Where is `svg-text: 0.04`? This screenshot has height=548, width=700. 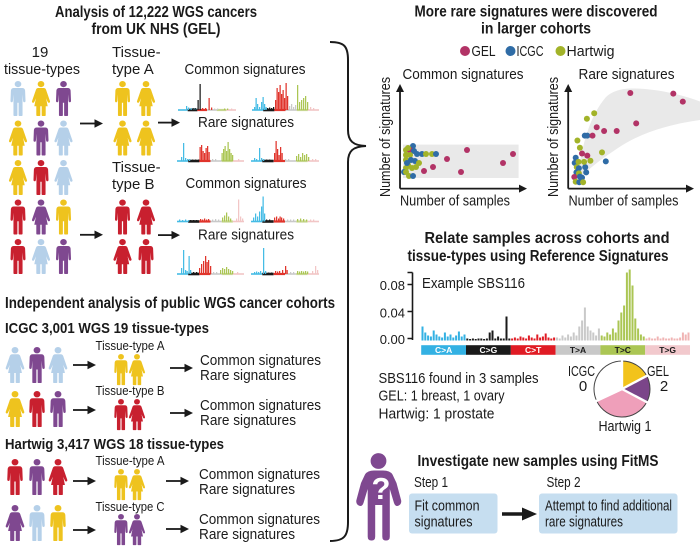
svg-text: 0.04 is located at coordinates (392, 313).